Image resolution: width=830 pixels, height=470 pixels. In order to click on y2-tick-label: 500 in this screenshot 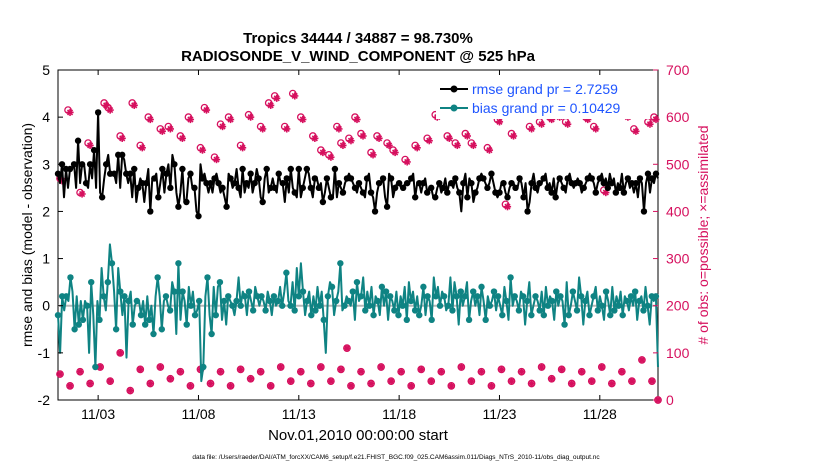, I will do `click(678, 164)`.